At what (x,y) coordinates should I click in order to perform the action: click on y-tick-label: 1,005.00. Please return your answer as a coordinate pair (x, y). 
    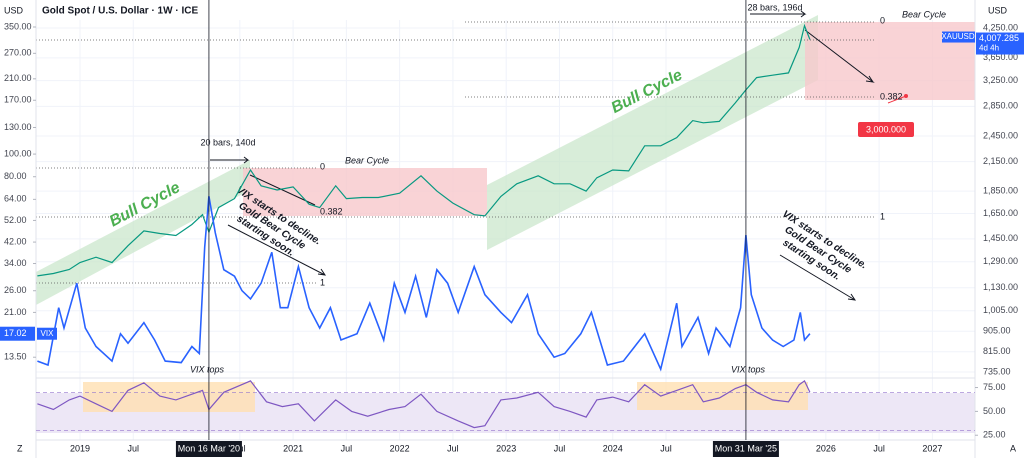
    Looking at the image, I should click on (1000, 310).